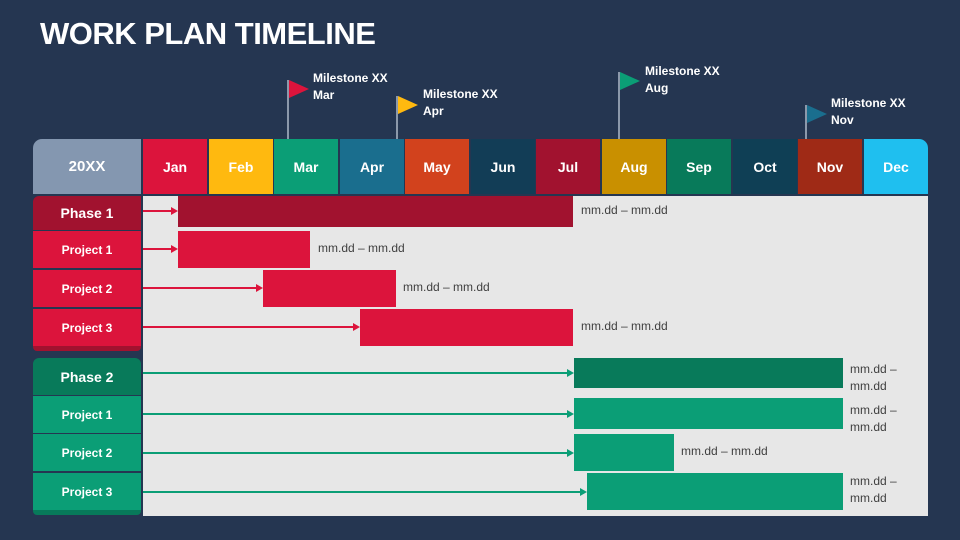  I want to click on milestone-label-nov: Milestone XX Nov, so click(868, 111).